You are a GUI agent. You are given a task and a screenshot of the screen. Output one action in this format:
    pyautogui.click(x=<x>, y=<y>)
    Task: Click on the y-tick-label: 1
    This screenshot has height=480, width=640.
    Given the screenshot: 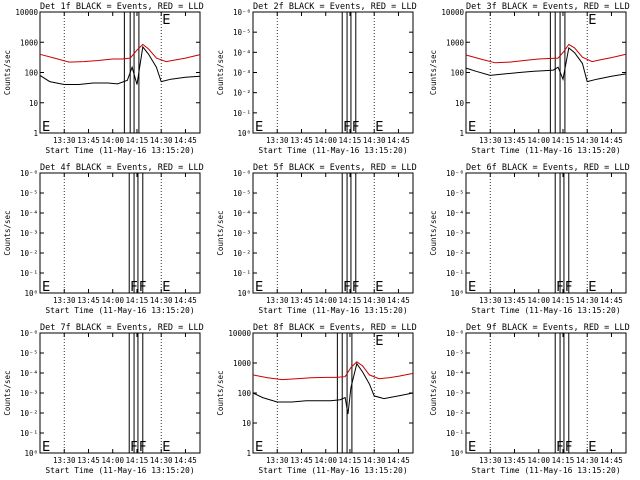 What is the action you would take?
    pyautogui.click(x=35, y=133)
    